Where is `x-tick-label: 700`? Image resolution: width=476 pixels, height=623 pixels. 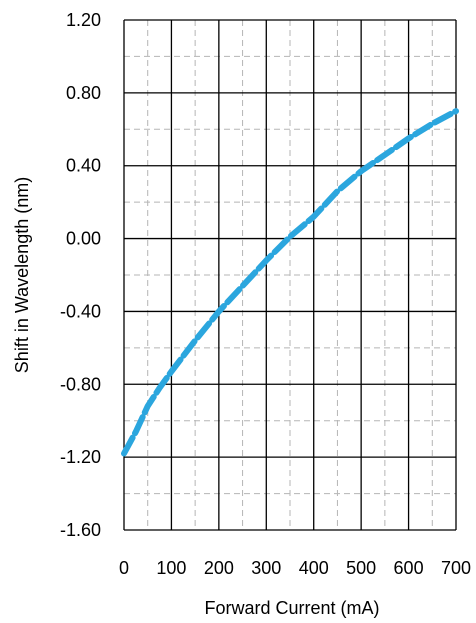
x-tick-label: 700 is located at coordinates (456, 568).